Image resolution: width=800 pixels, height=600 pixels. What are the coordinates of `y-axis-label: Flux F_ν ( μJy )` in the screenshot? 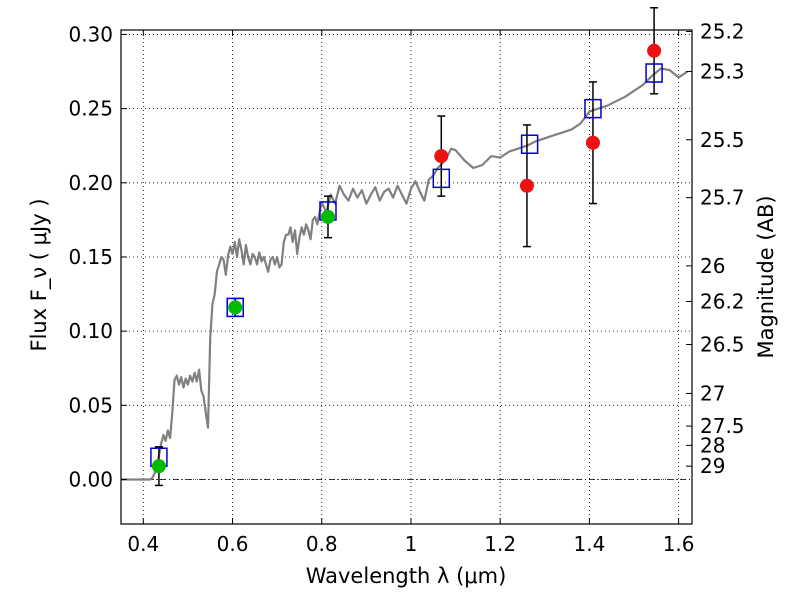 It's located at (39, 274).